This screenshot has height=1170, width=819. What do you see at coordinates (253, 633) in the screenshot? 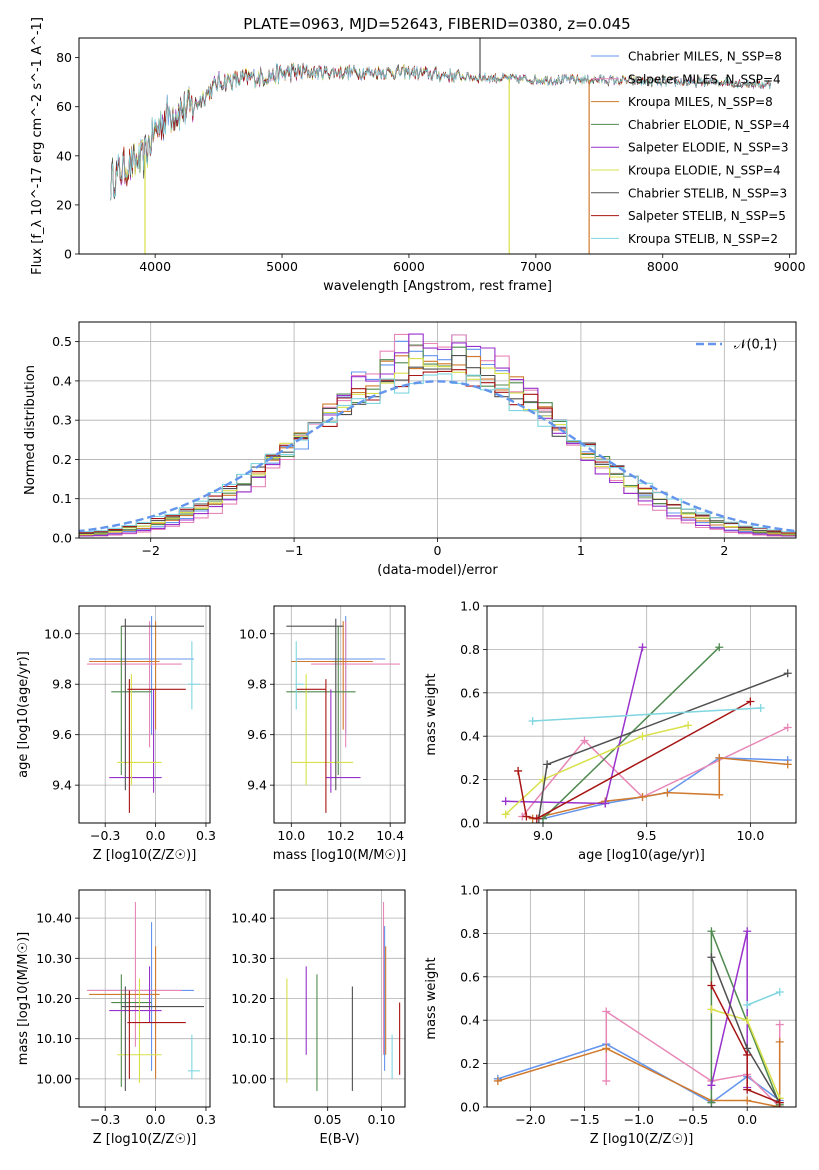
I see `y-tick-label: 10.0` at bounding box center [253, 633].